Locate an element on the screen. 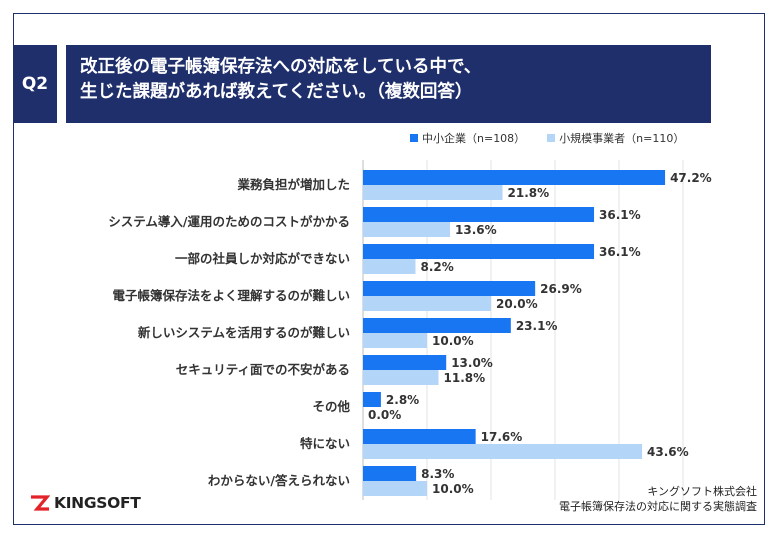  chart-legend: 中小企業（n=108） 小規模事業者（n=110） is located at coordinates (547, 138).